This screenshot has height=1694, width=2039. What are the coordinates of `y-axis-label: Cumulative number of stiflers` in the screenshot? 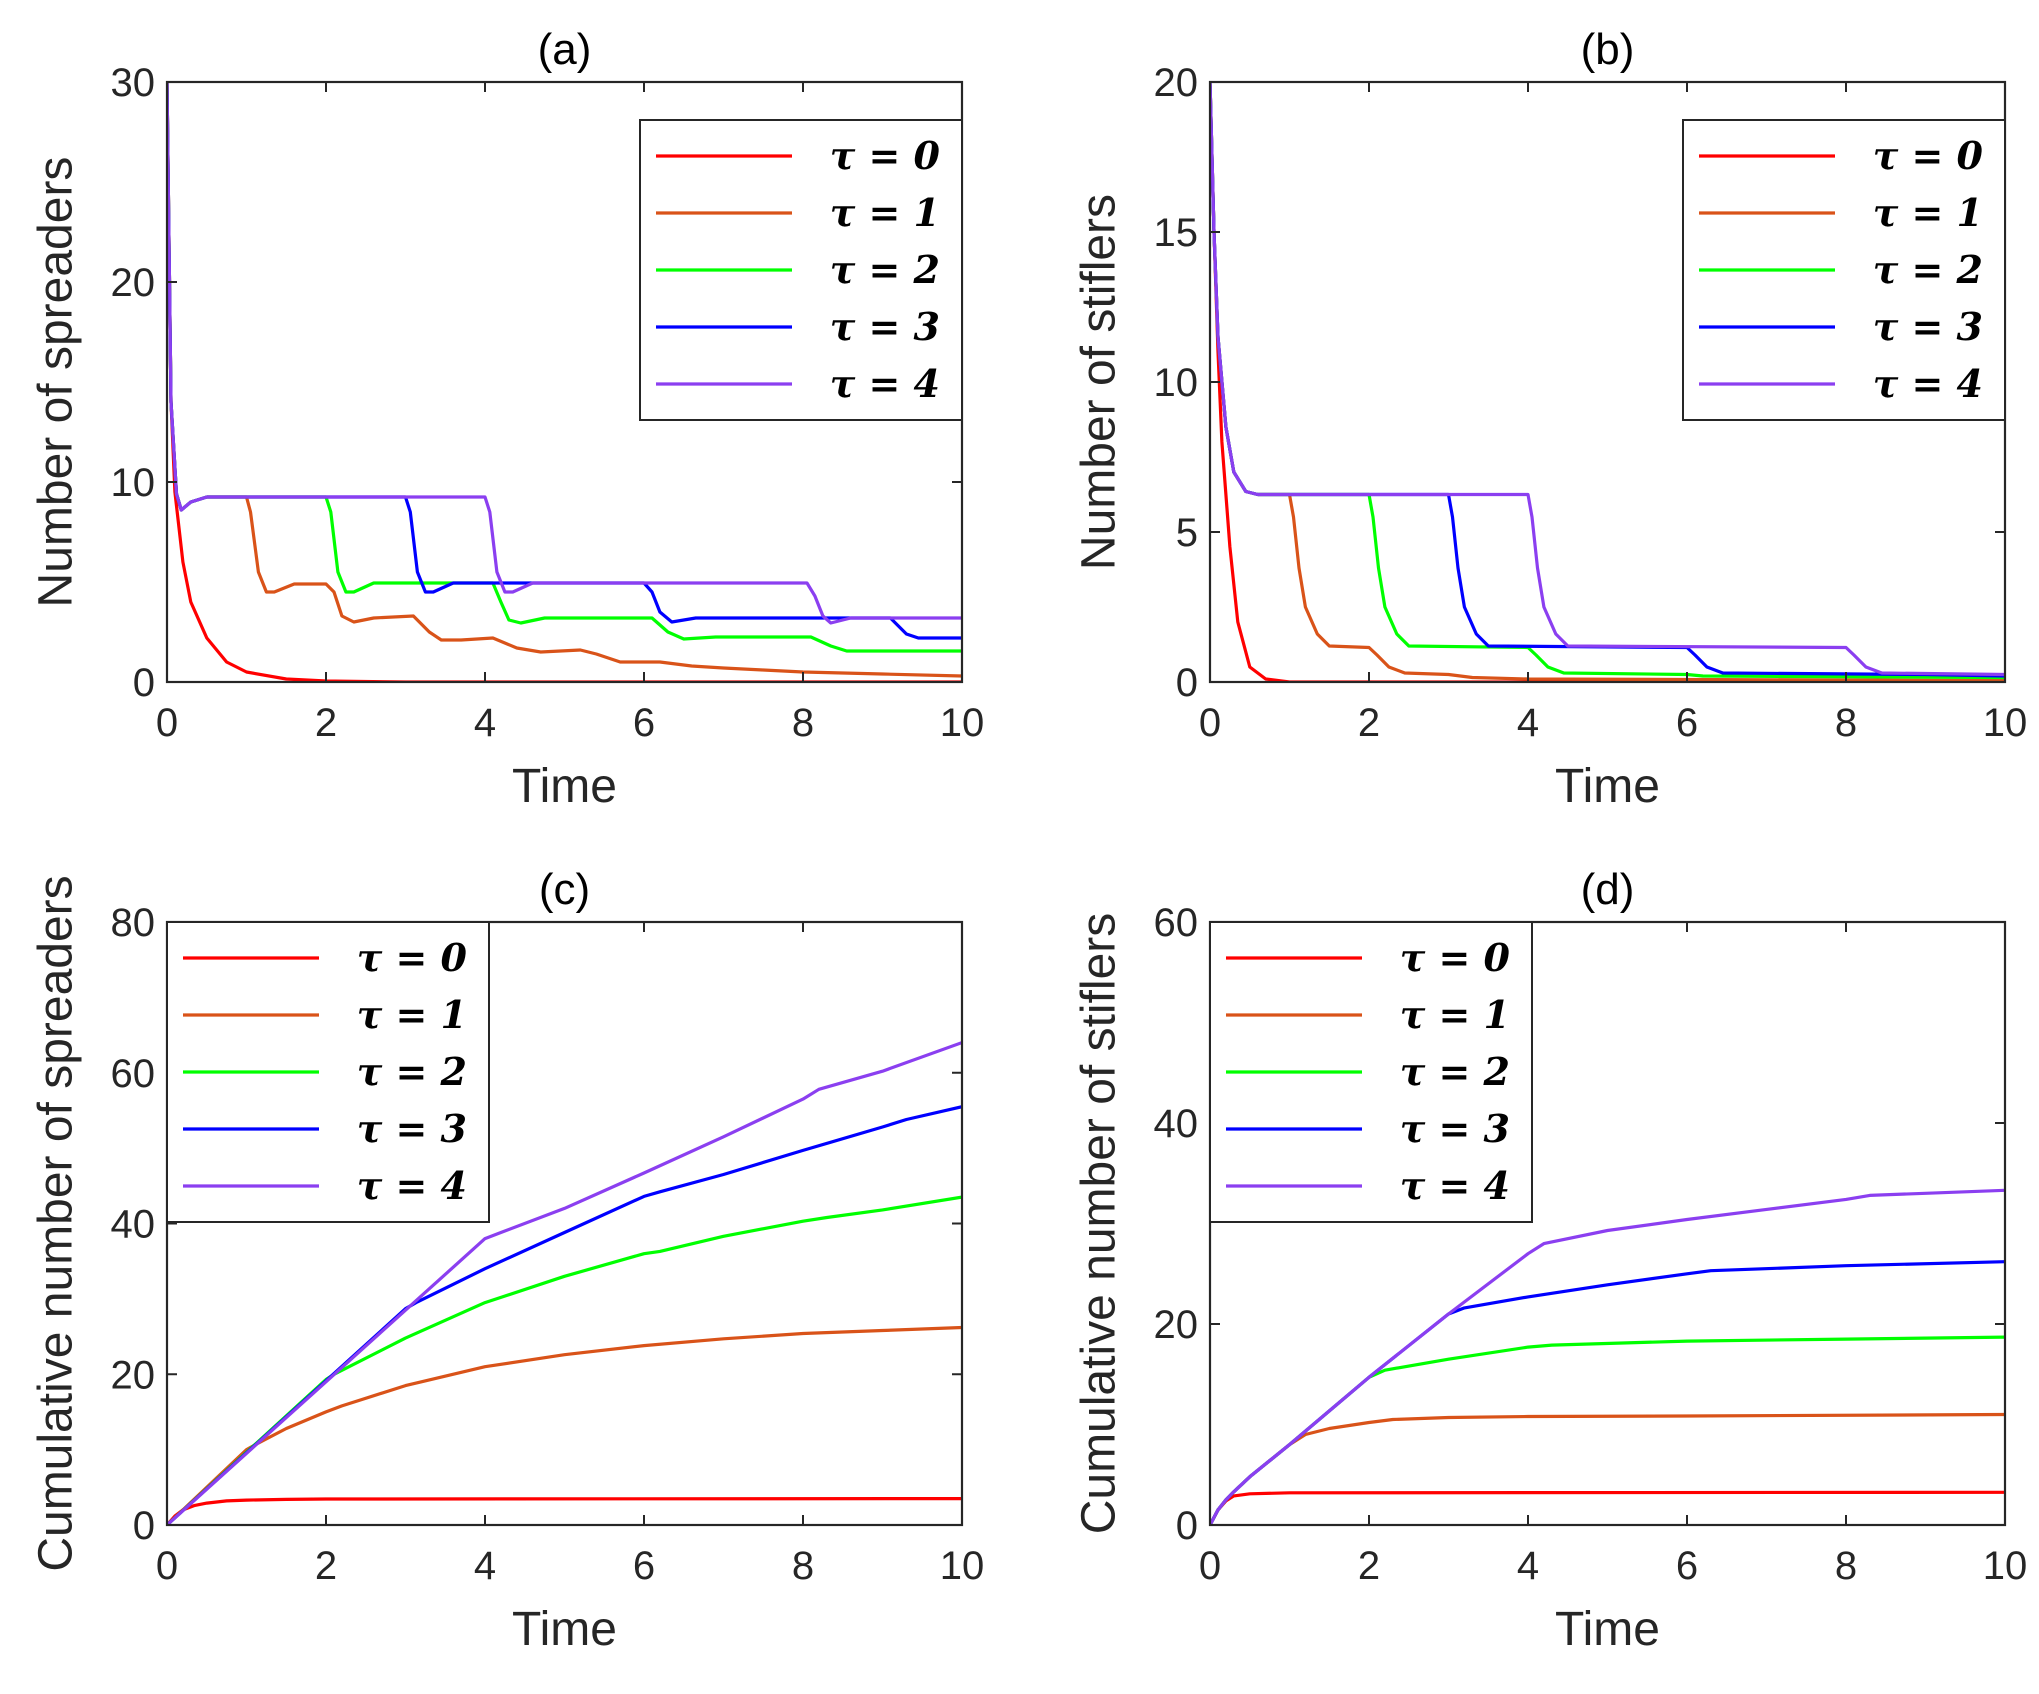 It's located at (1099, 1224).